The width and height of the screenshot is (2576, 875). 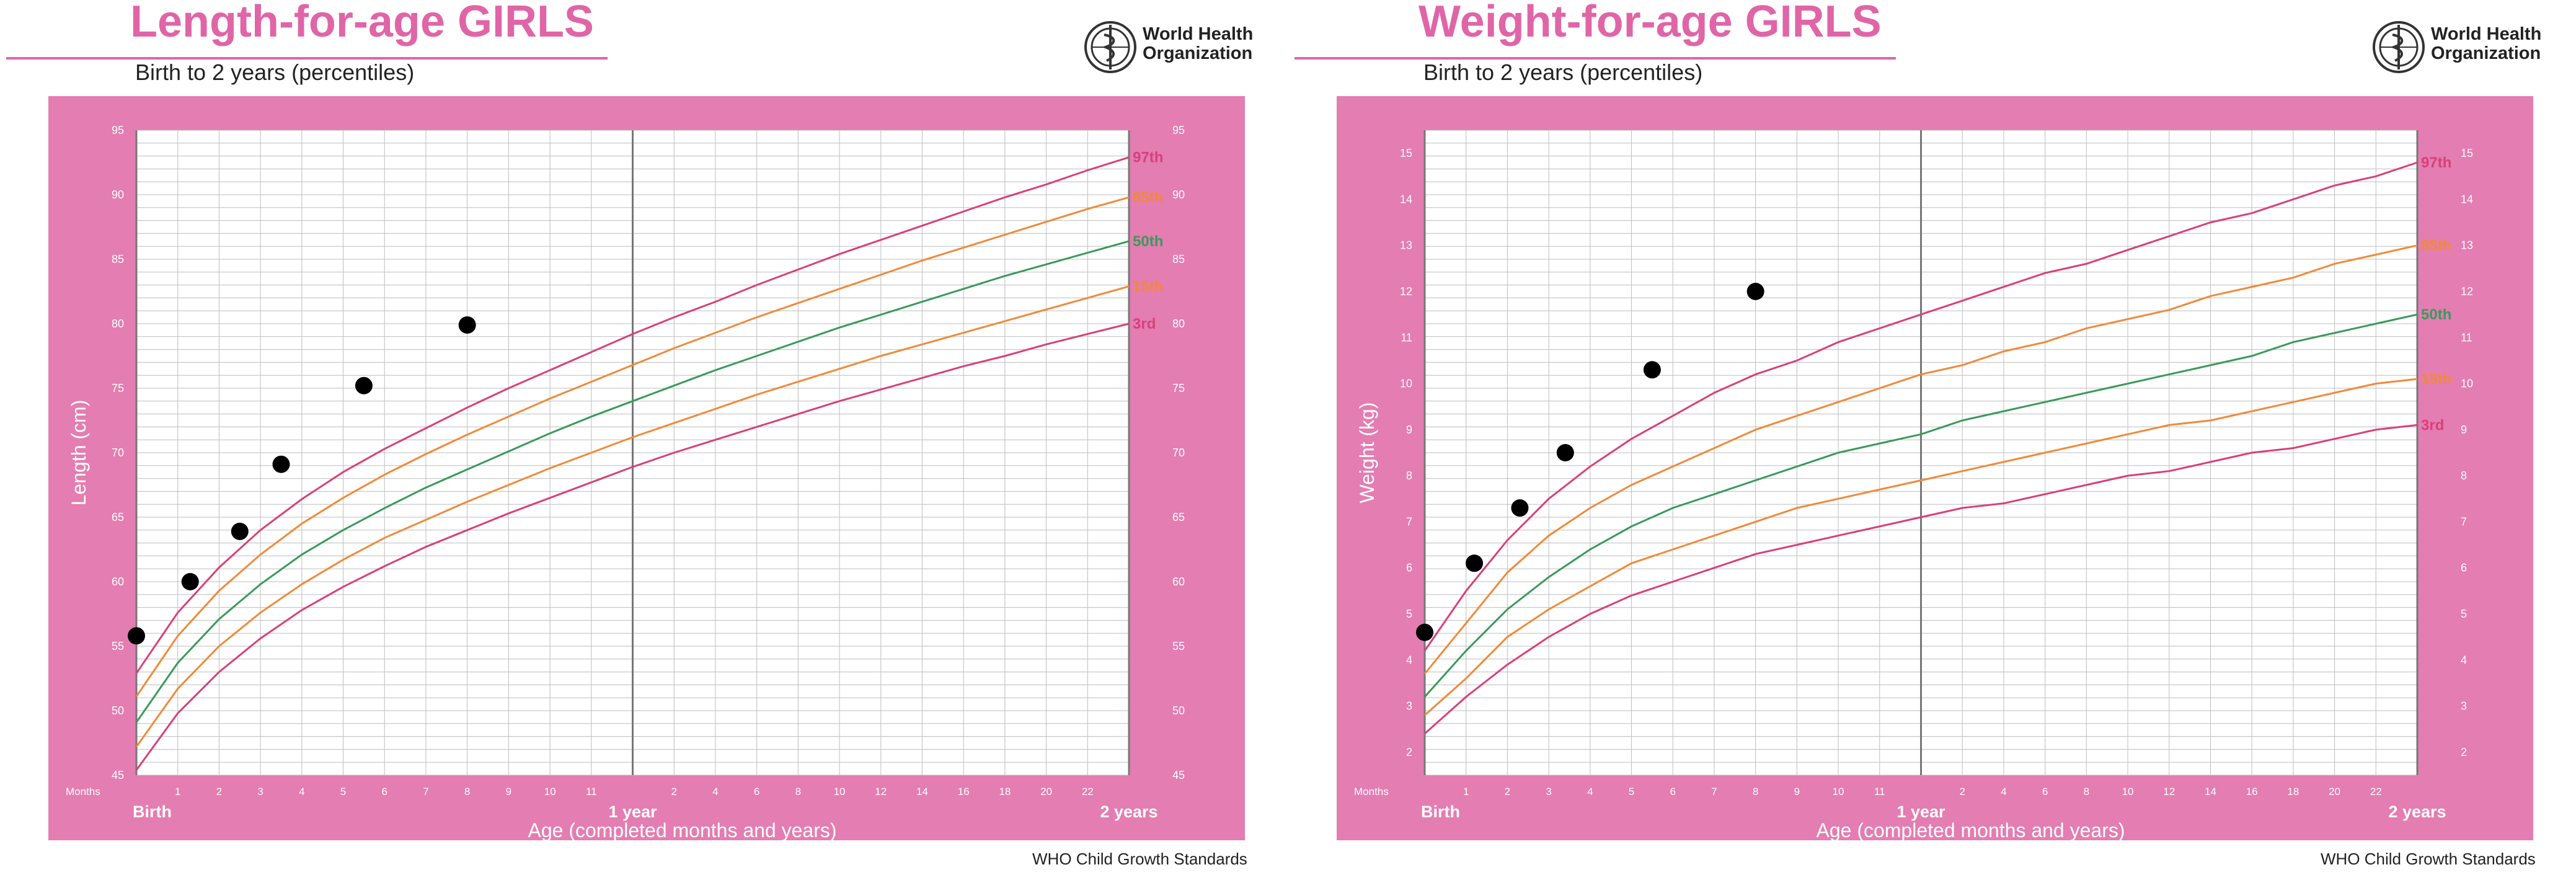 I want to click on y-tick-label-right: 4, so click(x=2464, y=660).